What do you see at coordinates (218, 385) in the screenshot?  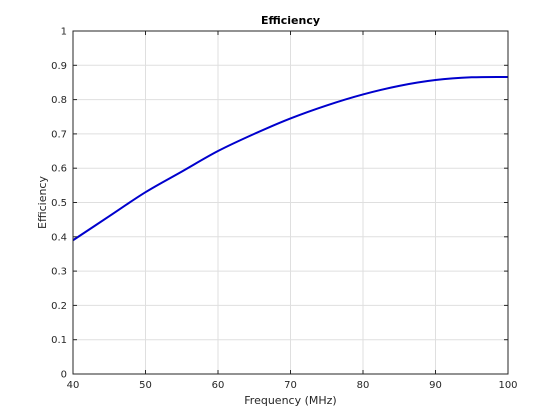 I see `x-tick-label: 60` at bounding box center [218, 385].